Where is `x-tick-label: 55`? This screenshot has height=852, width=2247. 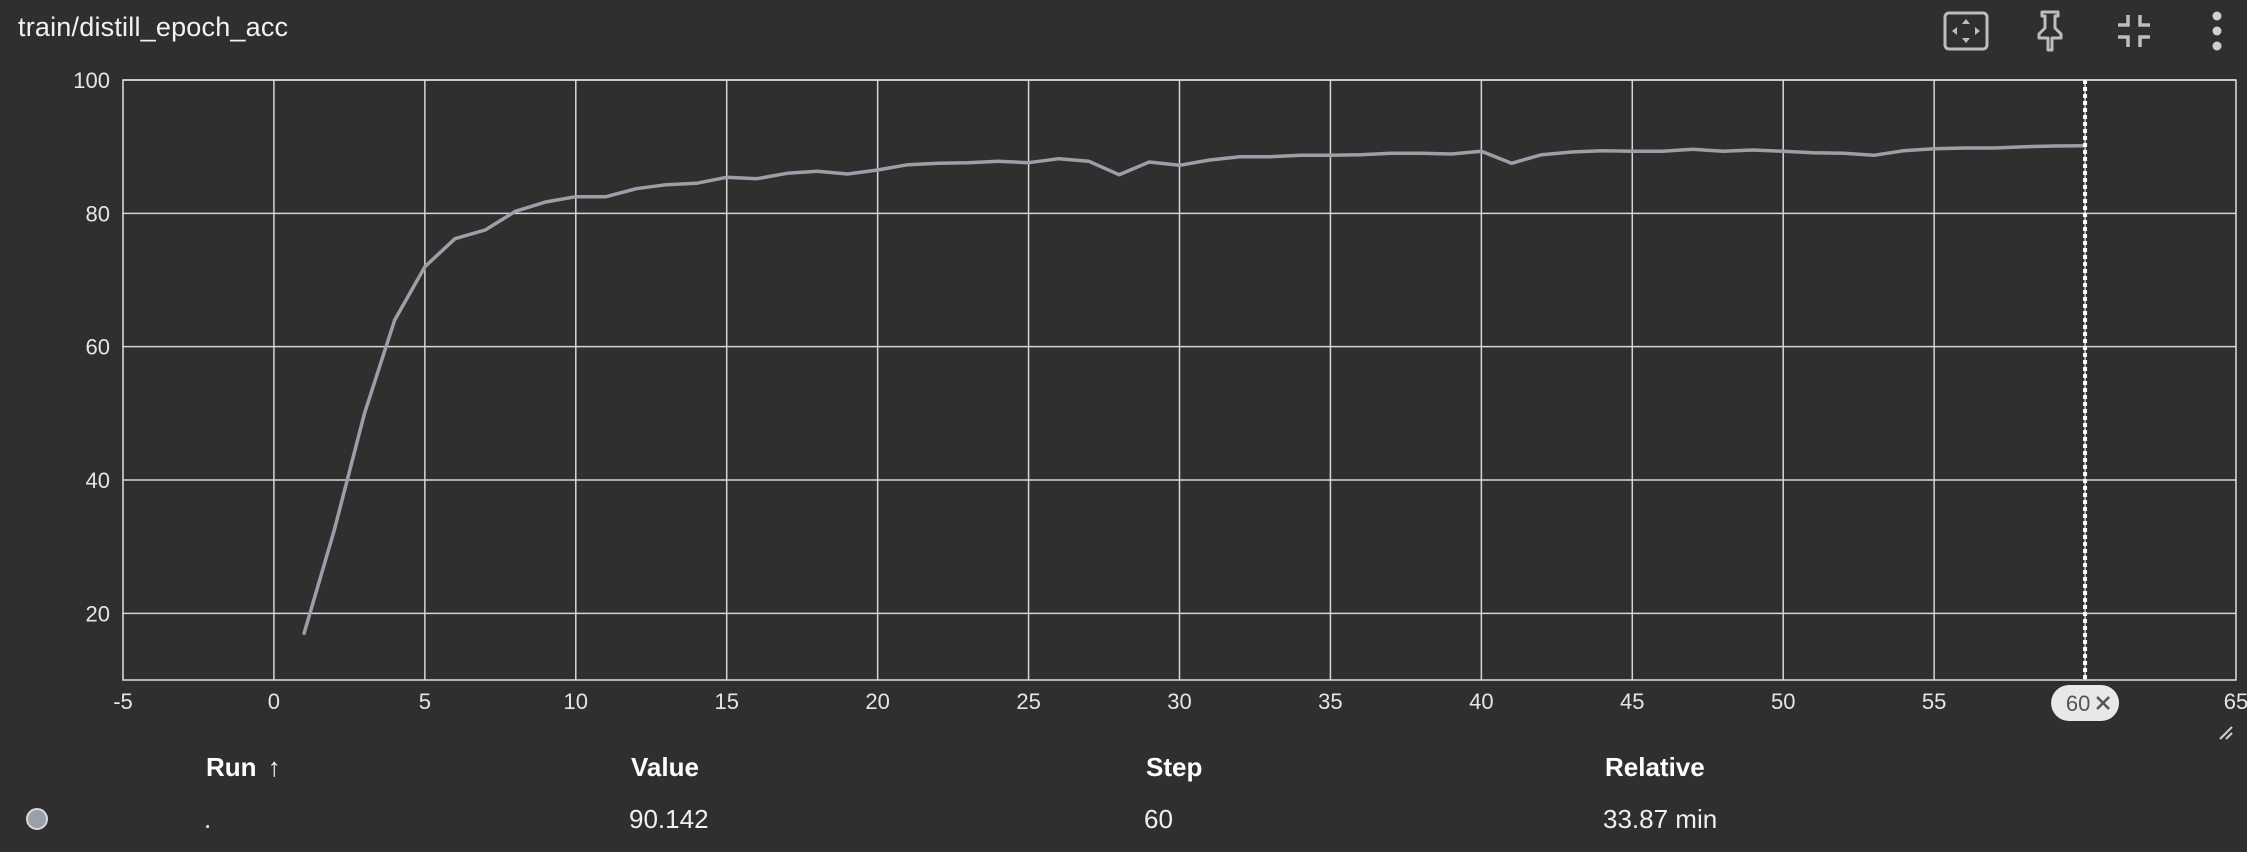 x-tick-label: 55 is located at coordinates (1934, 701).